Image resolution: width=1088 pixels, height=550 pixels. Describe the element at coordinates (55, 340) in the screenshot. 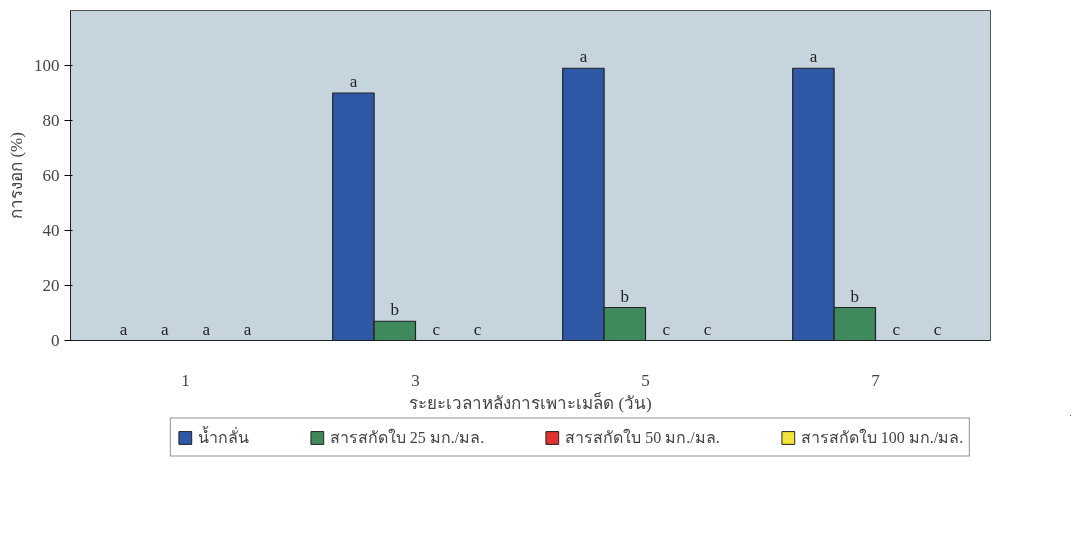

I see `y-tick-label: 0` at that location.